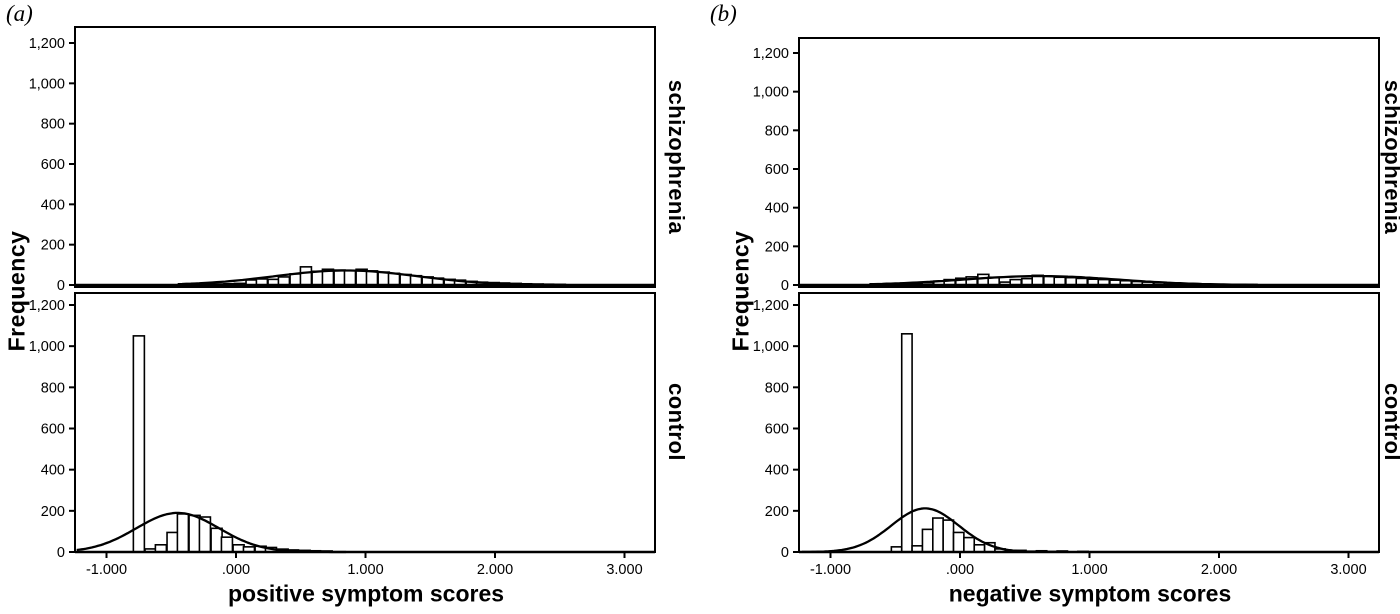 This screenshot has height=614, width=1400. I want to click on panel-b-x-axis-title: negative symptom scores, so click(1090, 593).